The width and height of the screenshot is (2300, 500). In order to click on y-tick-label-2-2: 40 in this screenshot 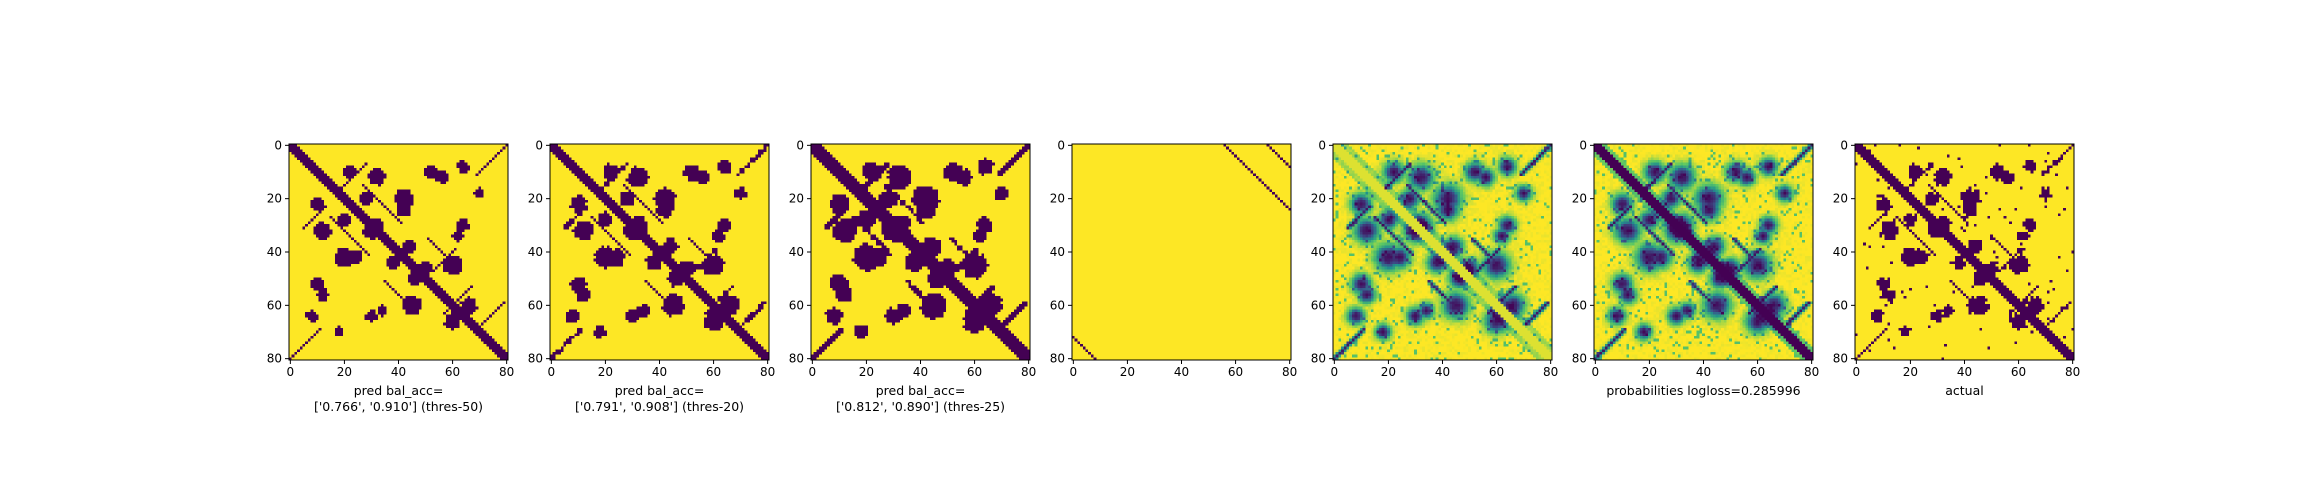, I will do `click(535, 252)`.